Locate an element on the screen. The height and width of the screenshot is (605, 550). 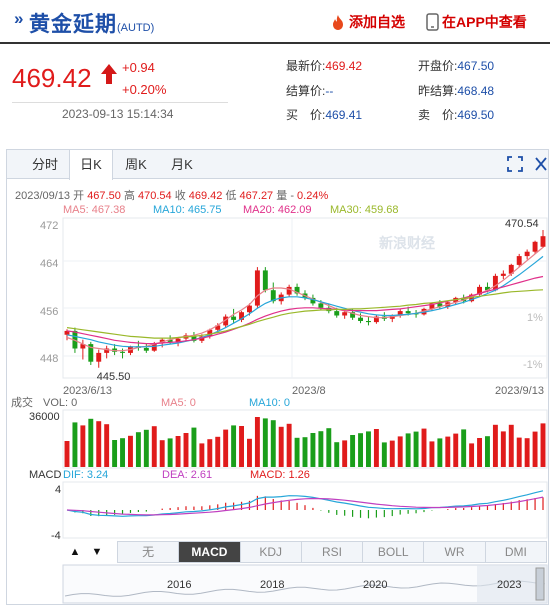
quote-timestamp: 2023-09-13 15:14:34 is located at coordinates (118, 114).